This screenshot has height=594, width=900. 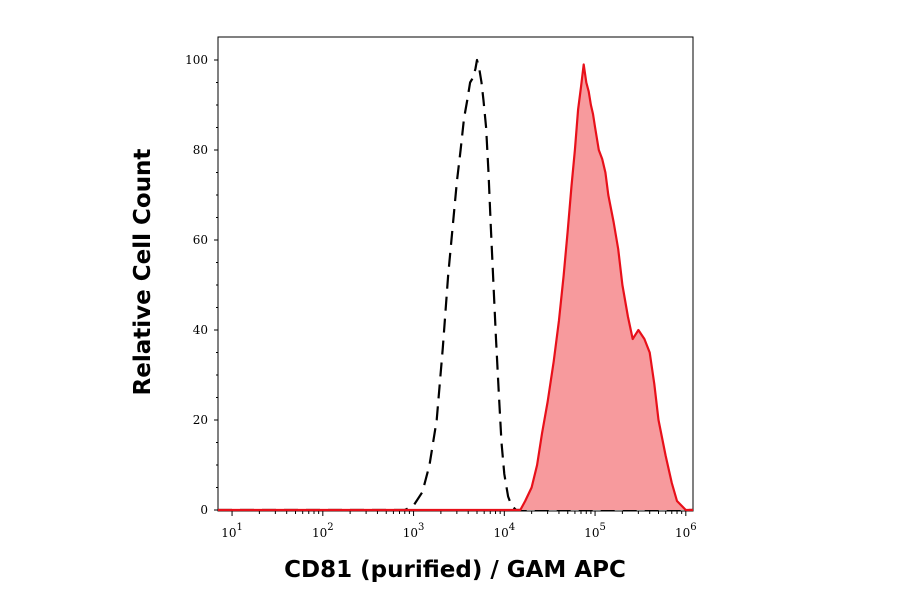 What do you see at coordinates (686, 531) in the screenshot?
I see `x-tick-label: 10⁶` at bounding box center [686, 531].